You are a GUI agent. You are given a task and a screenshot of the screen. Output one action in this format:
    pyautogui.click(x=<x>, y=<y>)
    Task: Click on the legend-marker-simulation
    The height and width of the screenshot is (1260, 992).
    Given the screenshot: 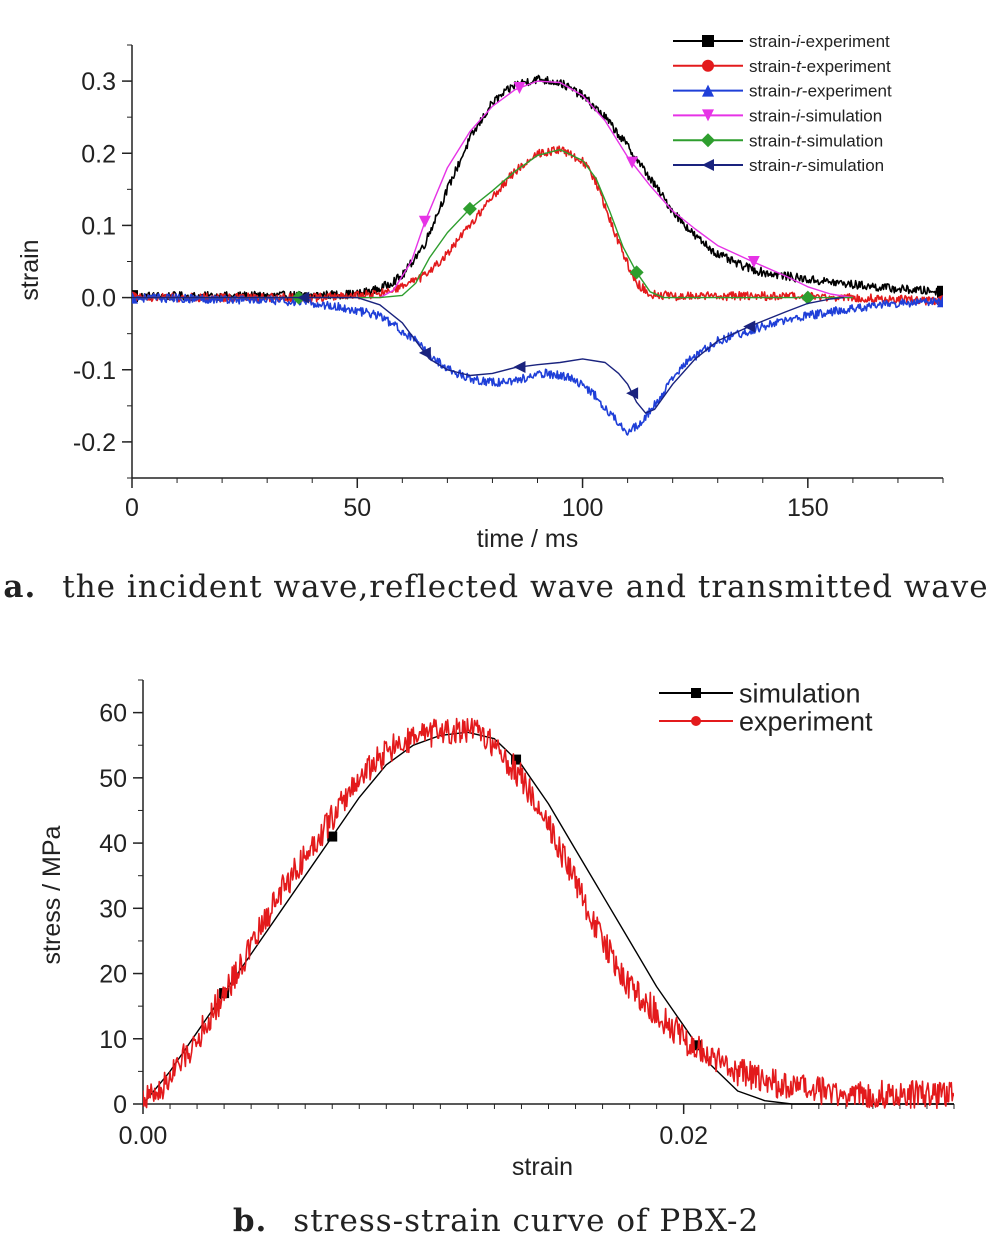 What is the action you would take?
    pyautogui.click(x=696, y=693)
    